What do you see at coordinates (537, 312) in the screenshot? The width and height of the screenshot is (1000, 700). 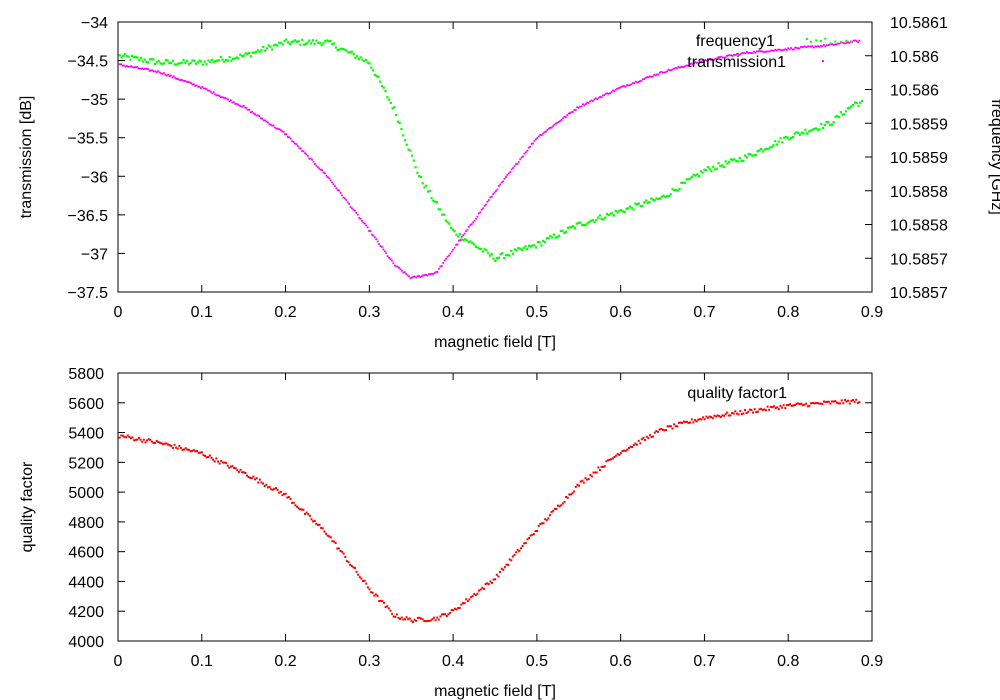 I see `x-tick-label-top: 0.5` at bounding box center [537, 312].